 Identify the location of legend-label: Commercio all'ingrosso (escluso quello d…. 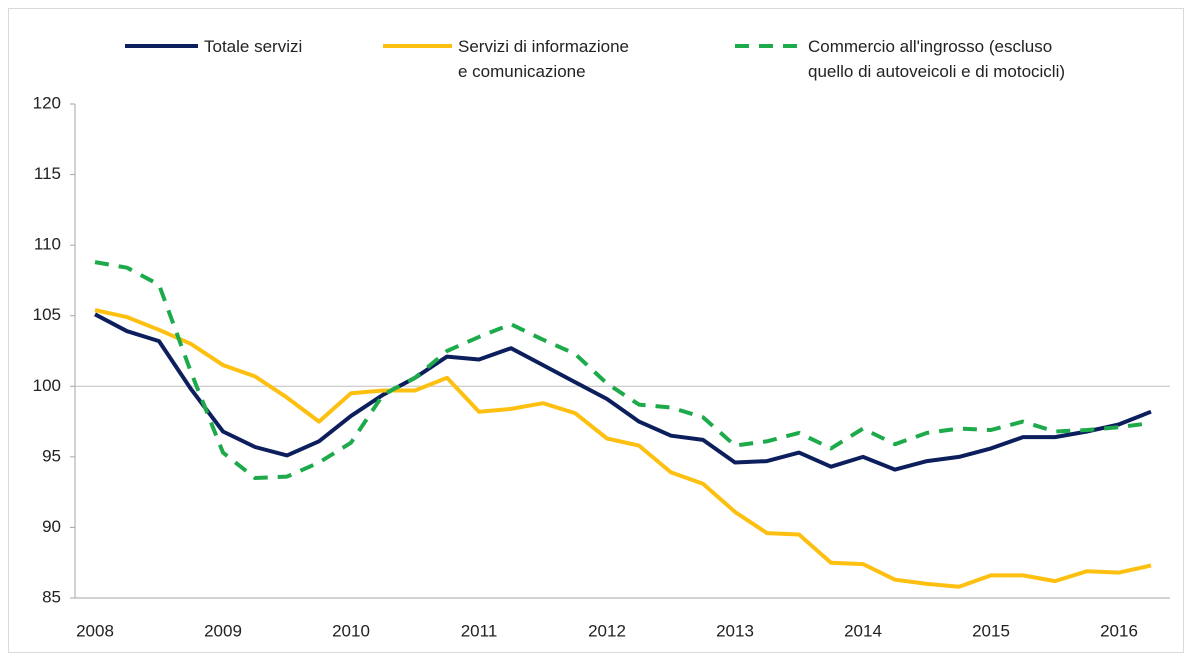
(937, 59).